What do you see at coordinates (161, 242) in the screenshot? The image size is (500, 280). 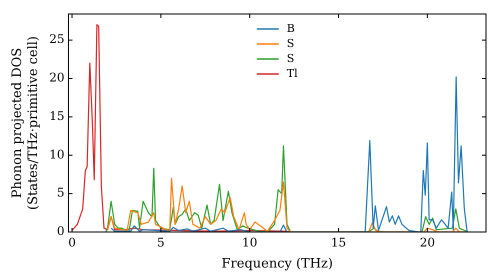 I see `x-tick-label: 5` at bounding box center [161, 242].